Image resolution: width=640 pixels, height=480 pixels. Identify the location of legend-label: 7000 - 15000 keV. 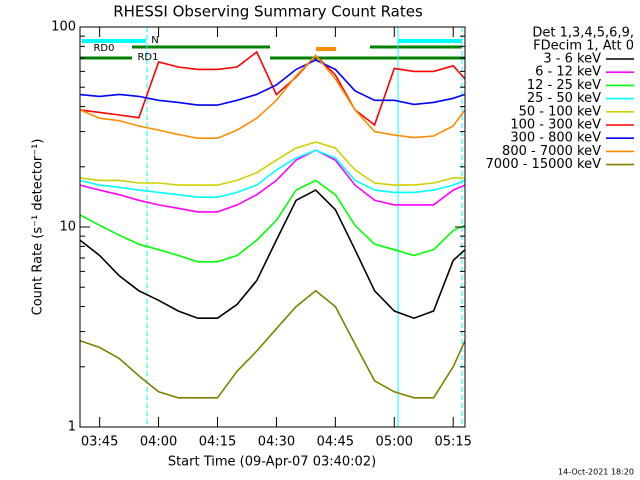
(544, 164).